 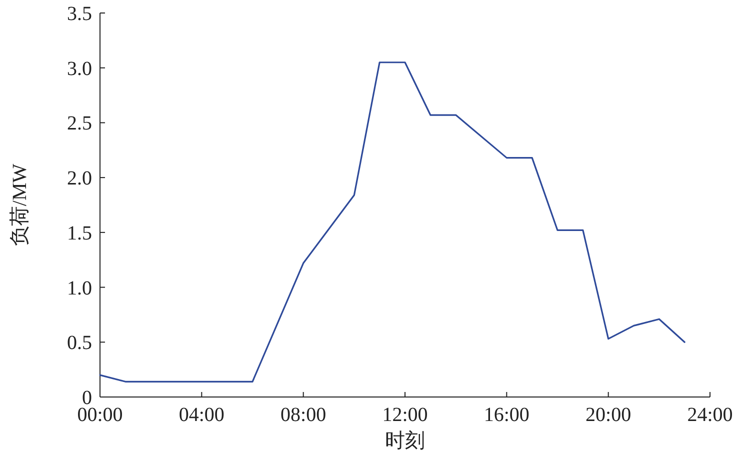 I want to click on x-tick-label: 12:00, so click(x=405, y=415).